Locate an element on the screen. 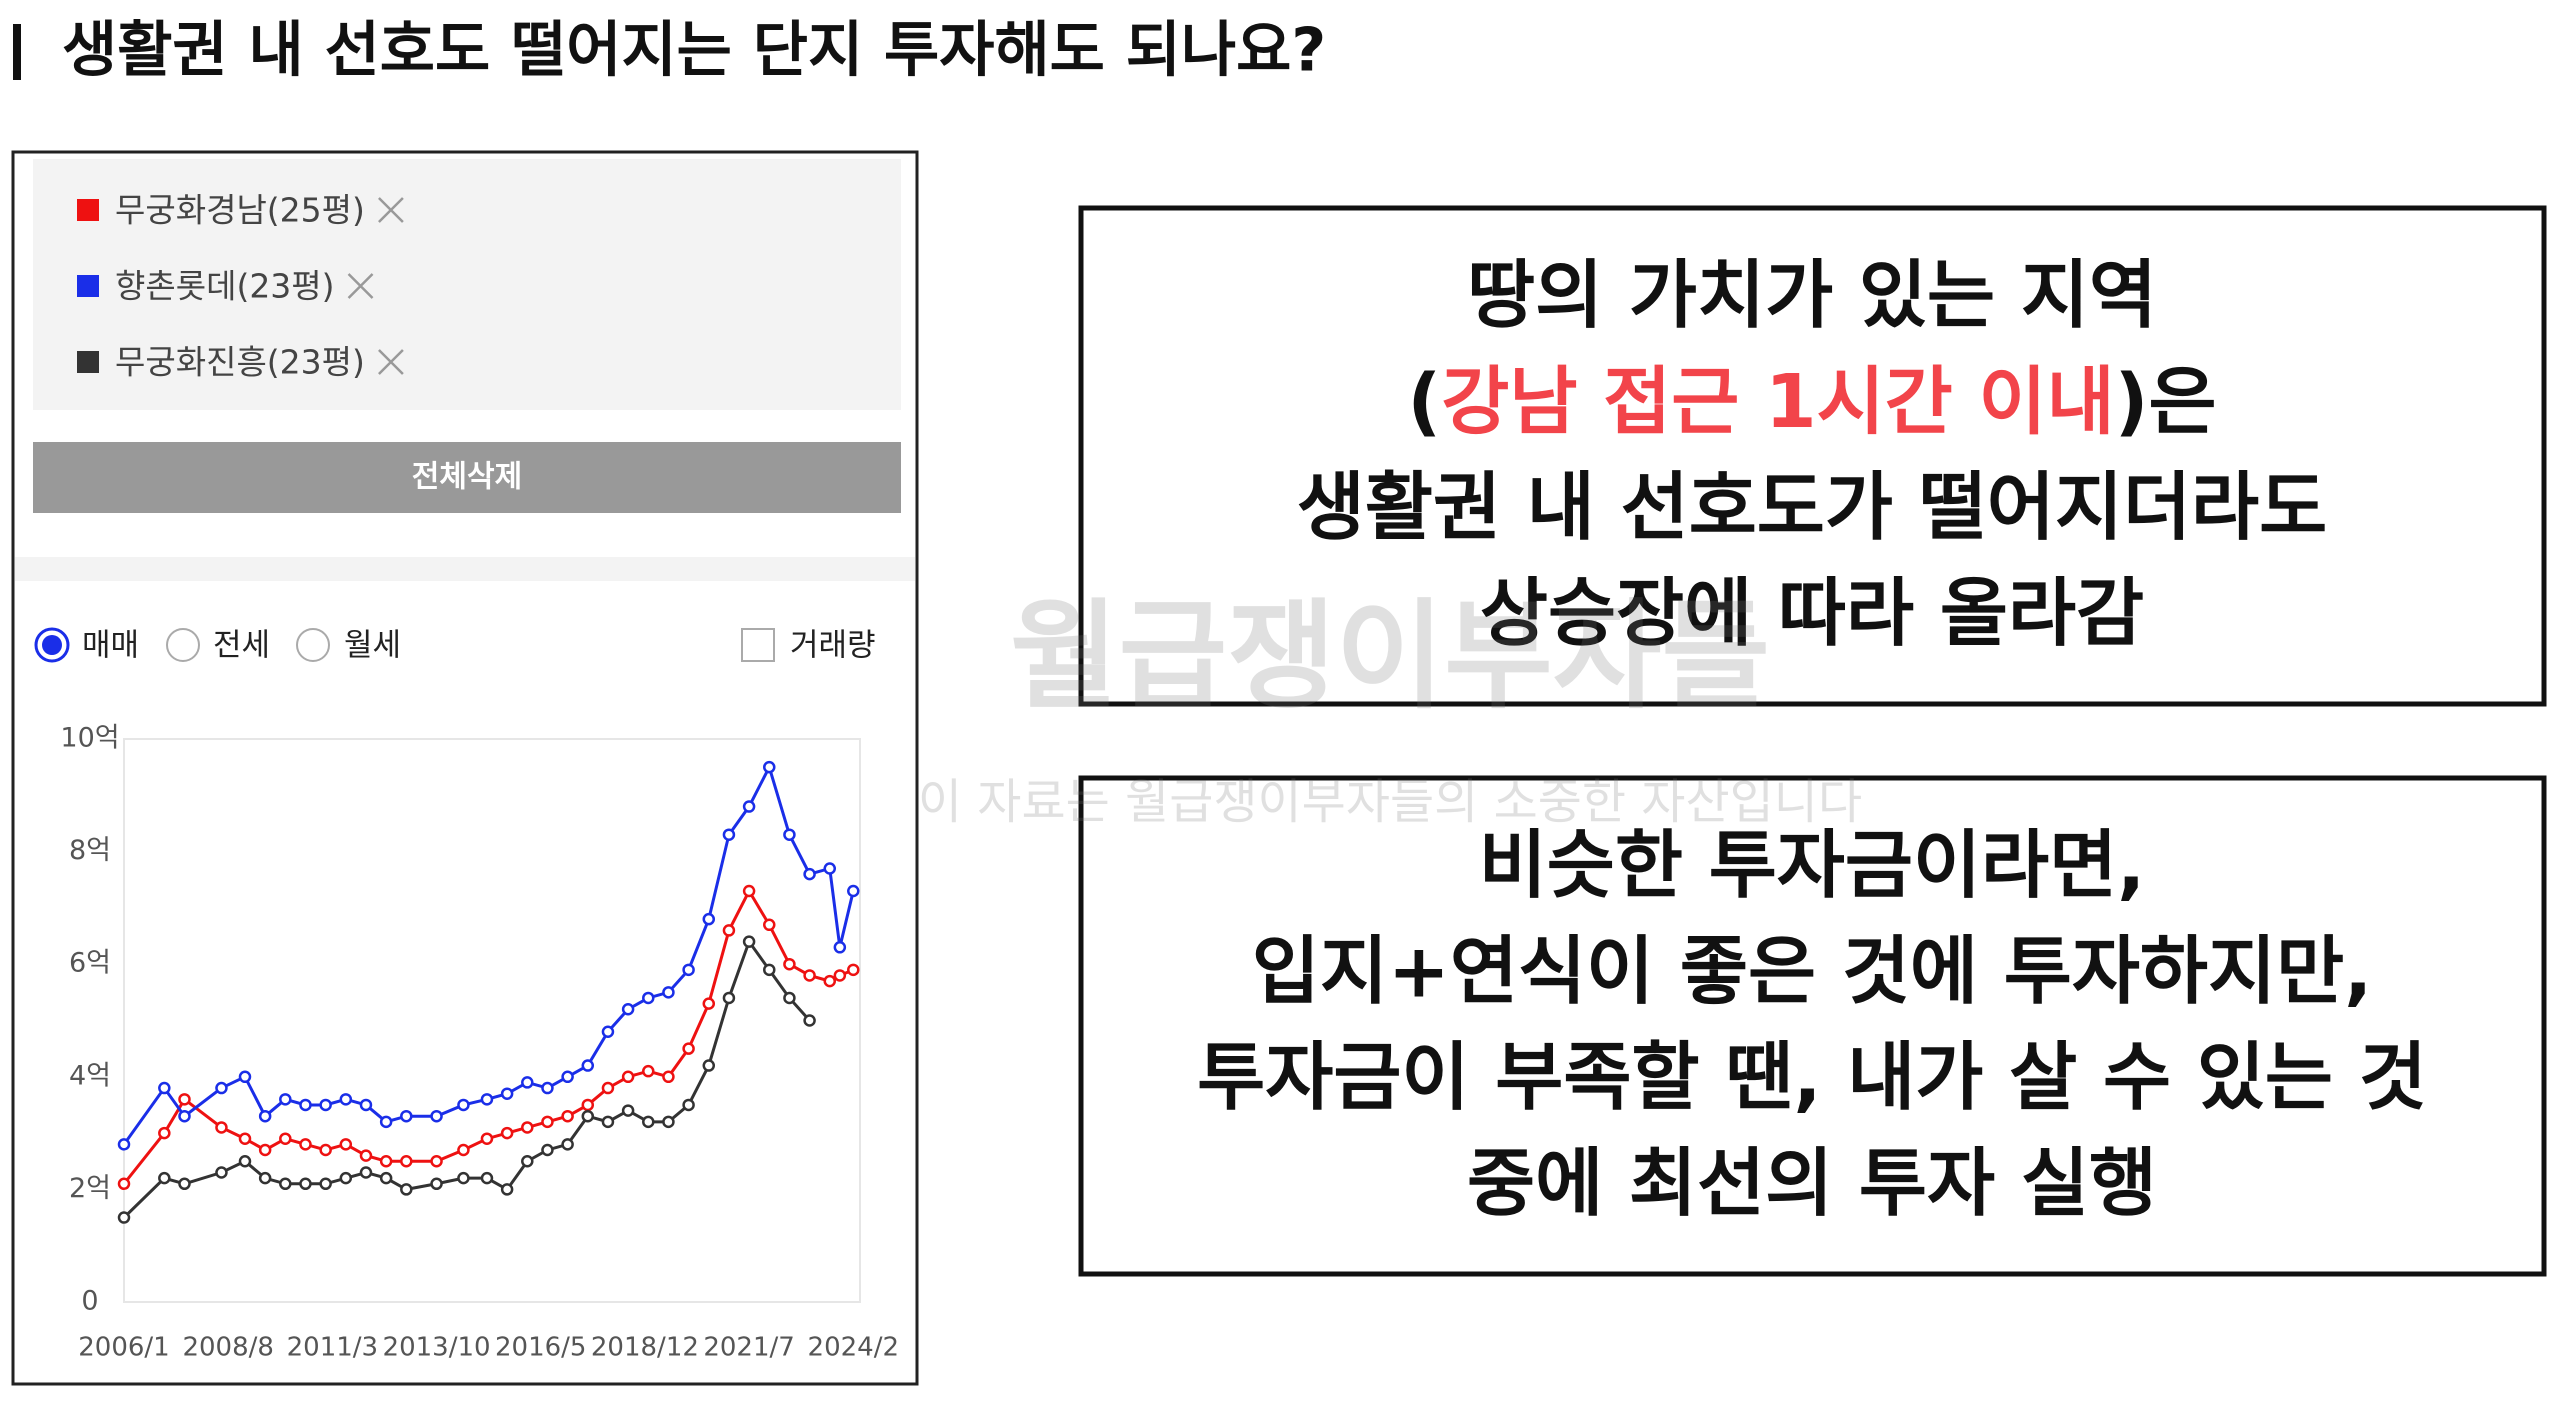 The height and width of the screenshot is (1404, 2556). checkbox-label: 거래량 is located at coordinates (833, 646).